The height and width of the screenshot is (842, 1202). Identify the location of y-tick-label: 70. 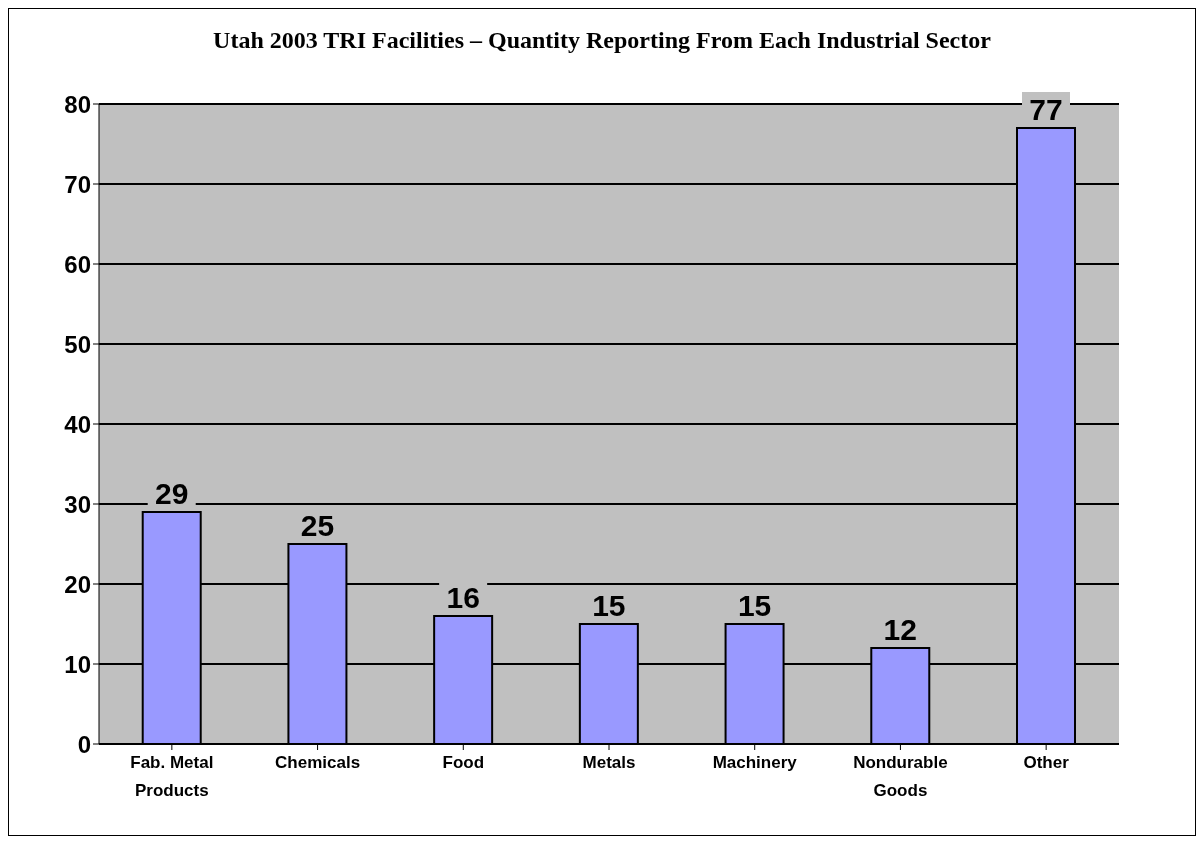
(77, 184).